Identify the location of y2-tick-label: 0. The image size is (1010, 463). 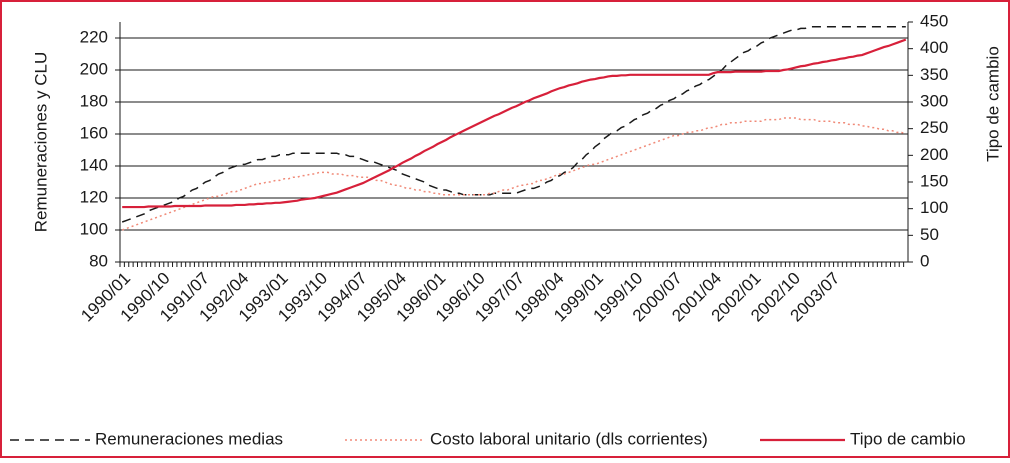
(924, 260).